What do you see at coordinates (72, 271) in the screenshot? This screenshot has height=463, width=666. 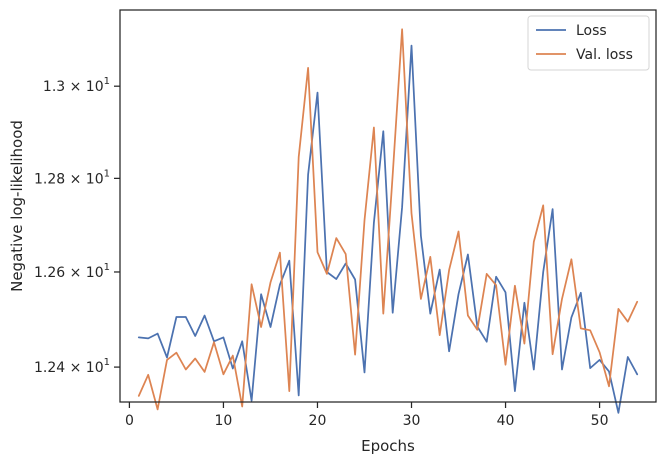 I see `y-tick-label: 1.26 × 10¹` at bounding box center [72, 271].